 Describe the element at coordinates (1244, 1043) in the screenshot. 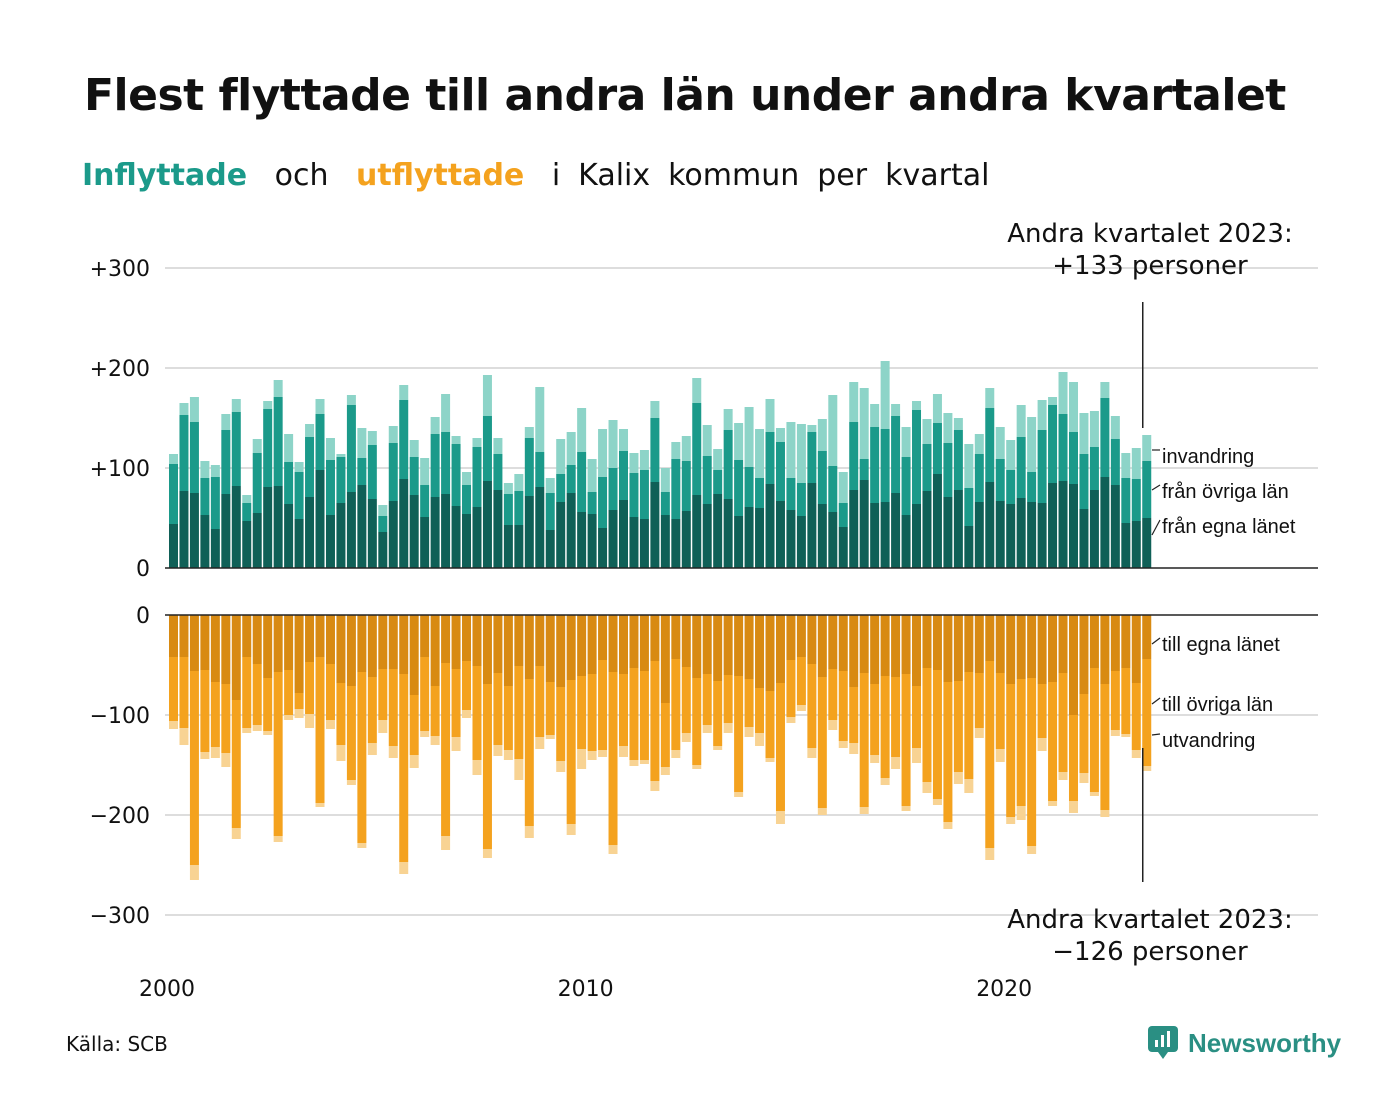

I see `newsworthy-logo: Newsworthy` at that location.